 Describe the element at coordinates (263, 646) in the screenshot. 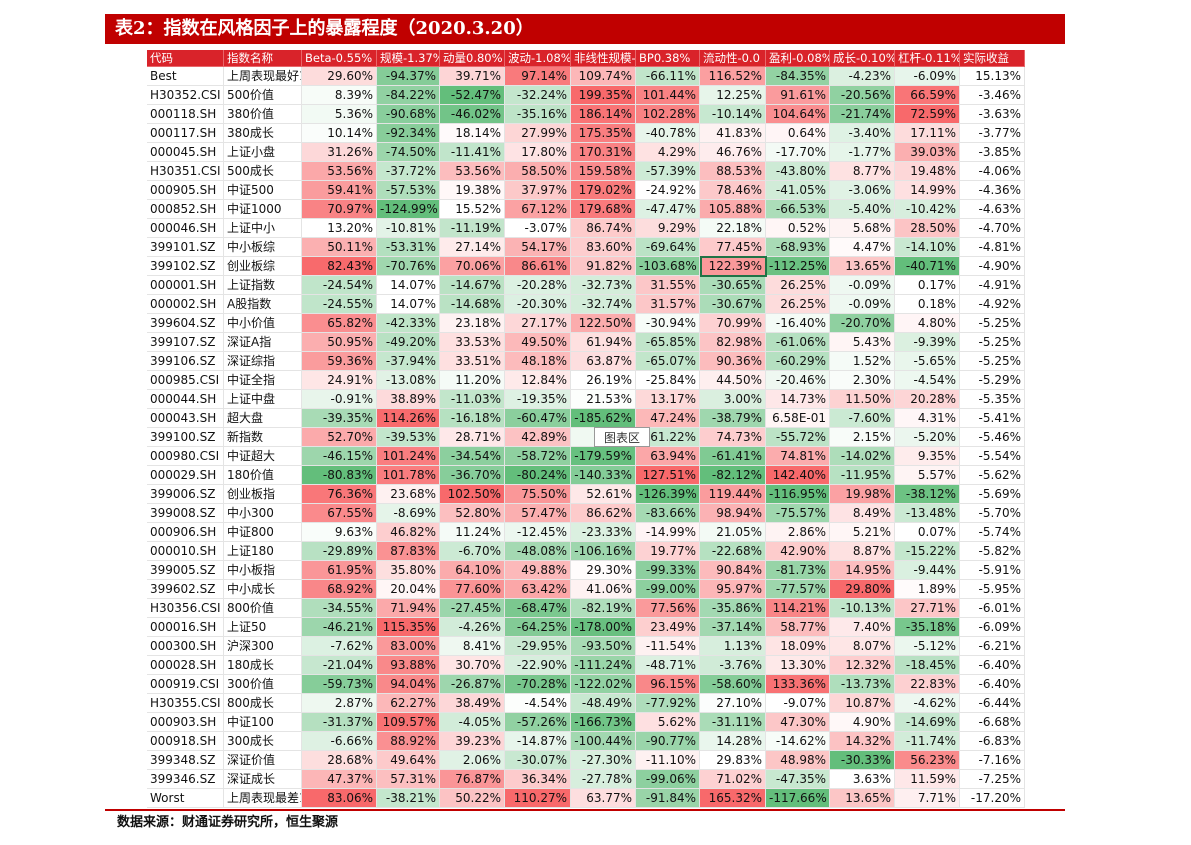

I see `cell: 沪深300` at that location.